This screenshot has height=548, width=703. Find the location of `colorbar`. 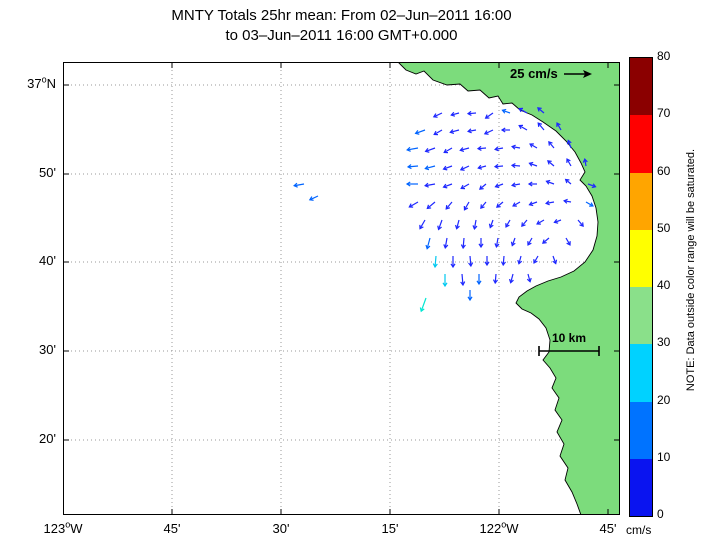

colorbar is located at coordinates (641, 287).